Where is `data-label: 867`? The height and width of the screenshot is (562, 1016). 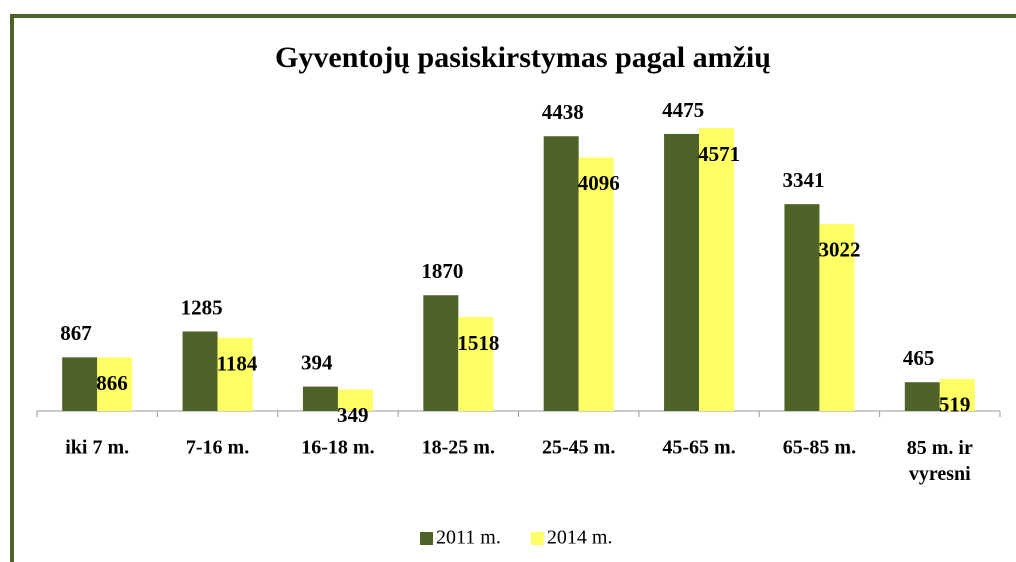 data-label: 867 is located at coordinates (76, 333).